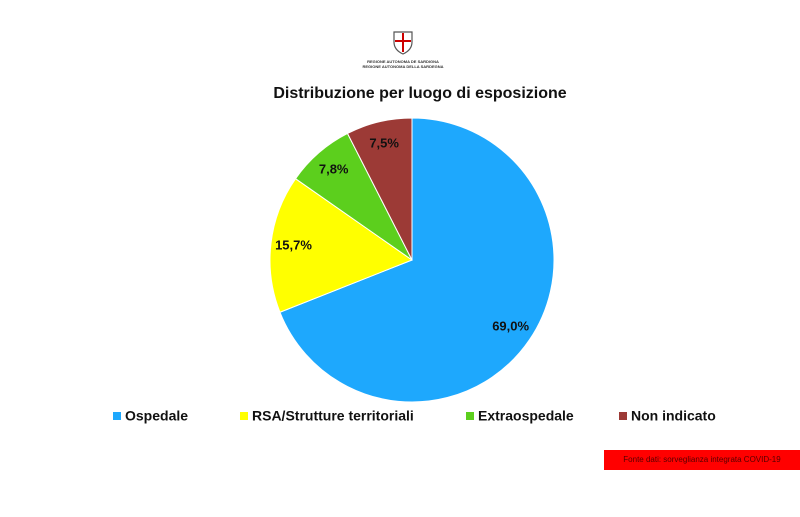 The image size is (800, 517). I want to click on logo, so click(403, 43).